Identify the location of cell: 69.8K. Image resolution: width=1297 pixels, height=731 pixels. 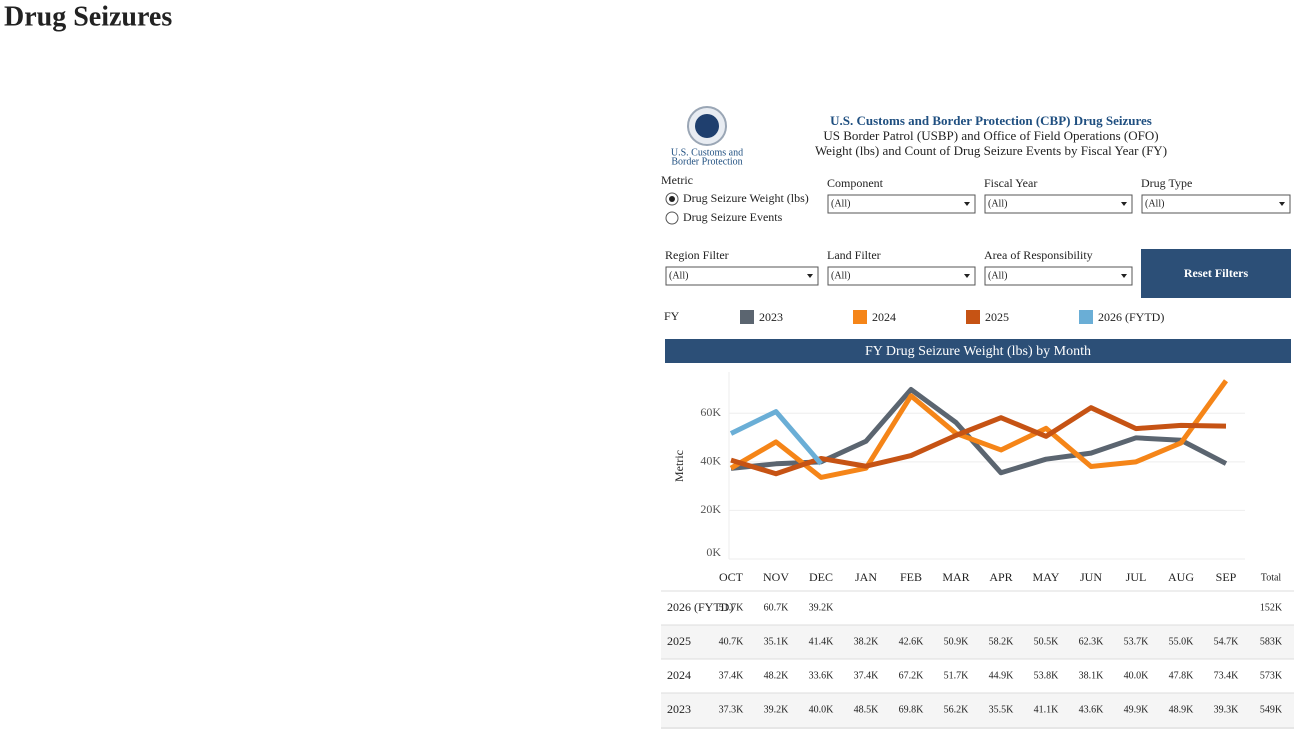
(912, 709).